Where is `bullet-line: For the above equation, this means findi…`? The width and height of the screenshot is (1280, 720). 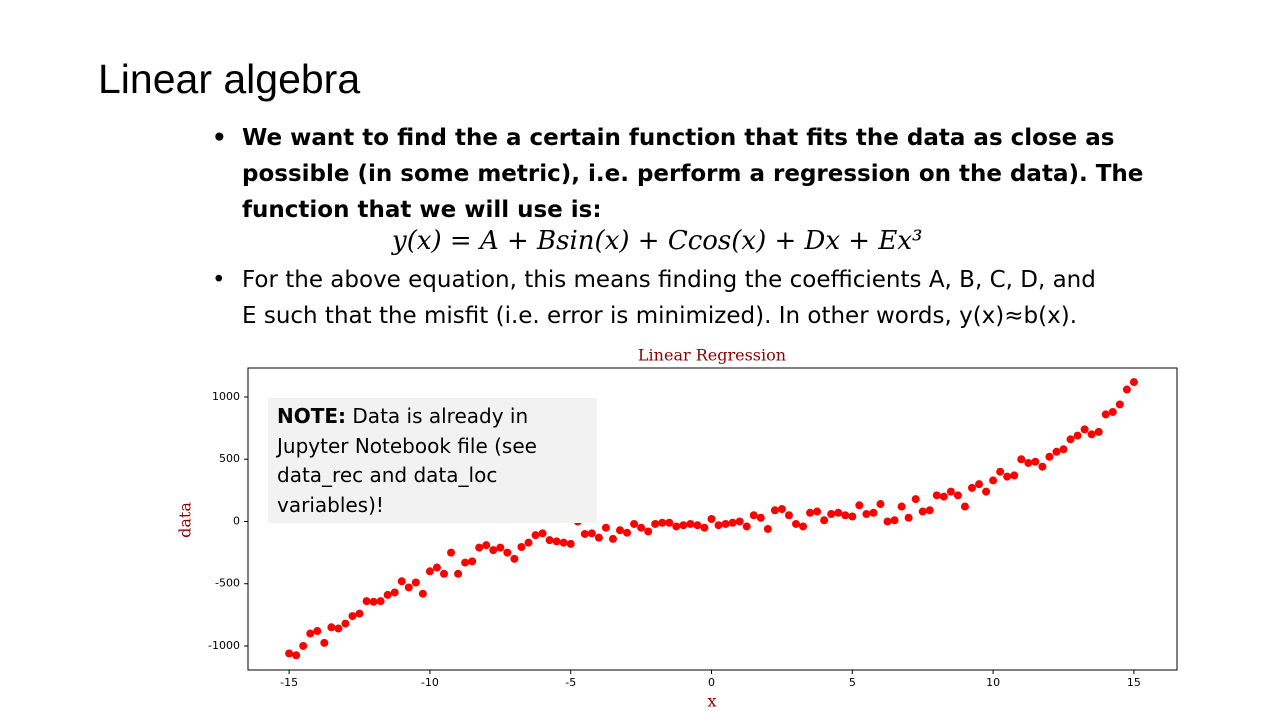 bullet-line: For the above equation, this means findi… is located at coordinates (669, 280).